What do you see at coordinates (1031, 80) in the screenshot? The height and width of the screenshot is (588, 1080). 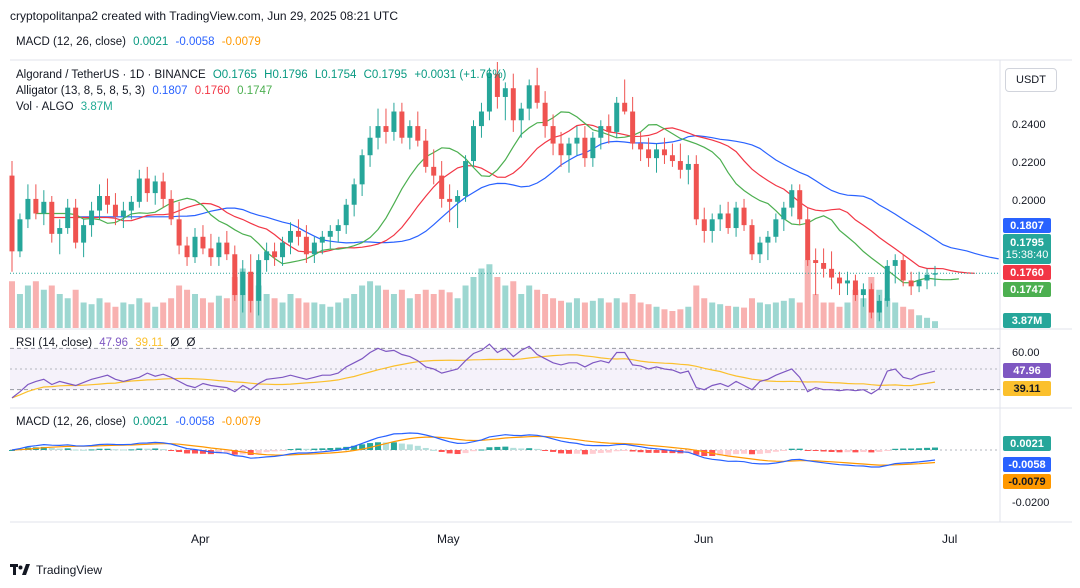 I see `currency-button: USDT` at bounding box center [1031, 80].